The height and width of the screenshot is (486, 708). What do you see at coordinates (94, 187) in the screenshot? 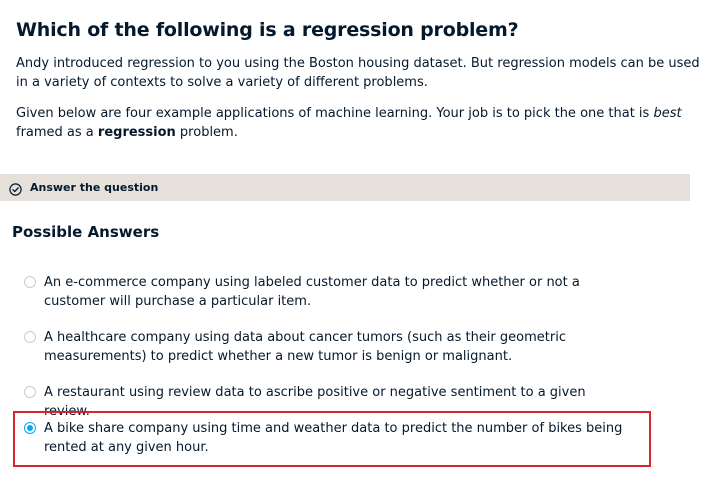
I see `answer-the-question-label: Answer the question` at bounding box center [94, 187].